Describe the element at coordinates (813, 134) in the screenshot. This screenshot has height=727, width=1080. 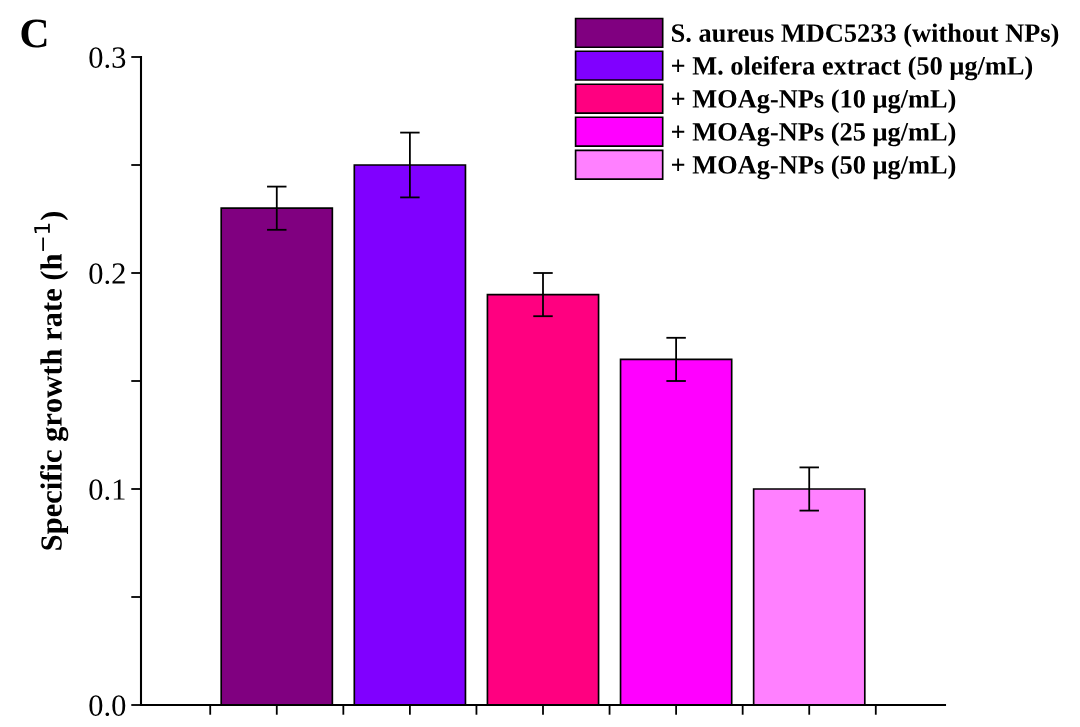
I see `legend-label: + MOAg-NPs (25 μg/mL)` at that location.